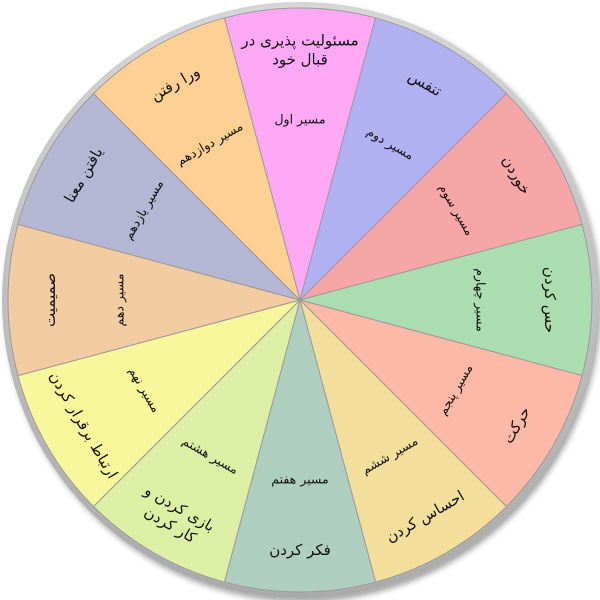  I want to click on slice-label-line: فکر کردن, so click(300, 550).